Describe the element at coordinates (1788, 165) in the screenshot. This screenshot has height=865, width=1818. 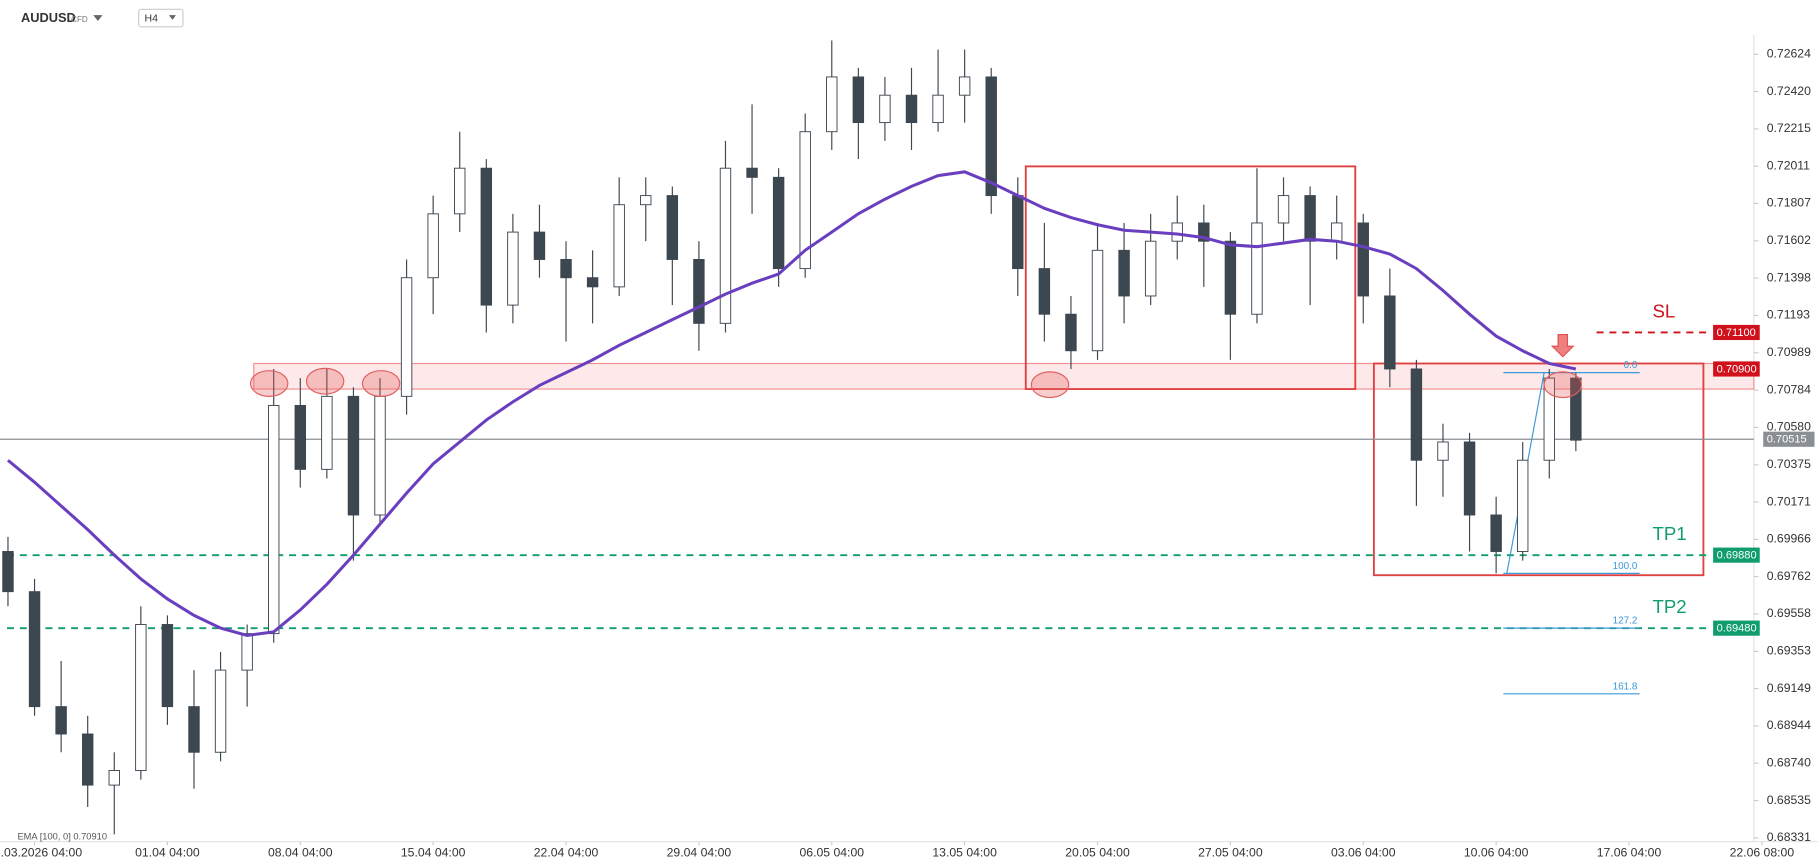
I see `y-tick-label: 0.72011` at that location.